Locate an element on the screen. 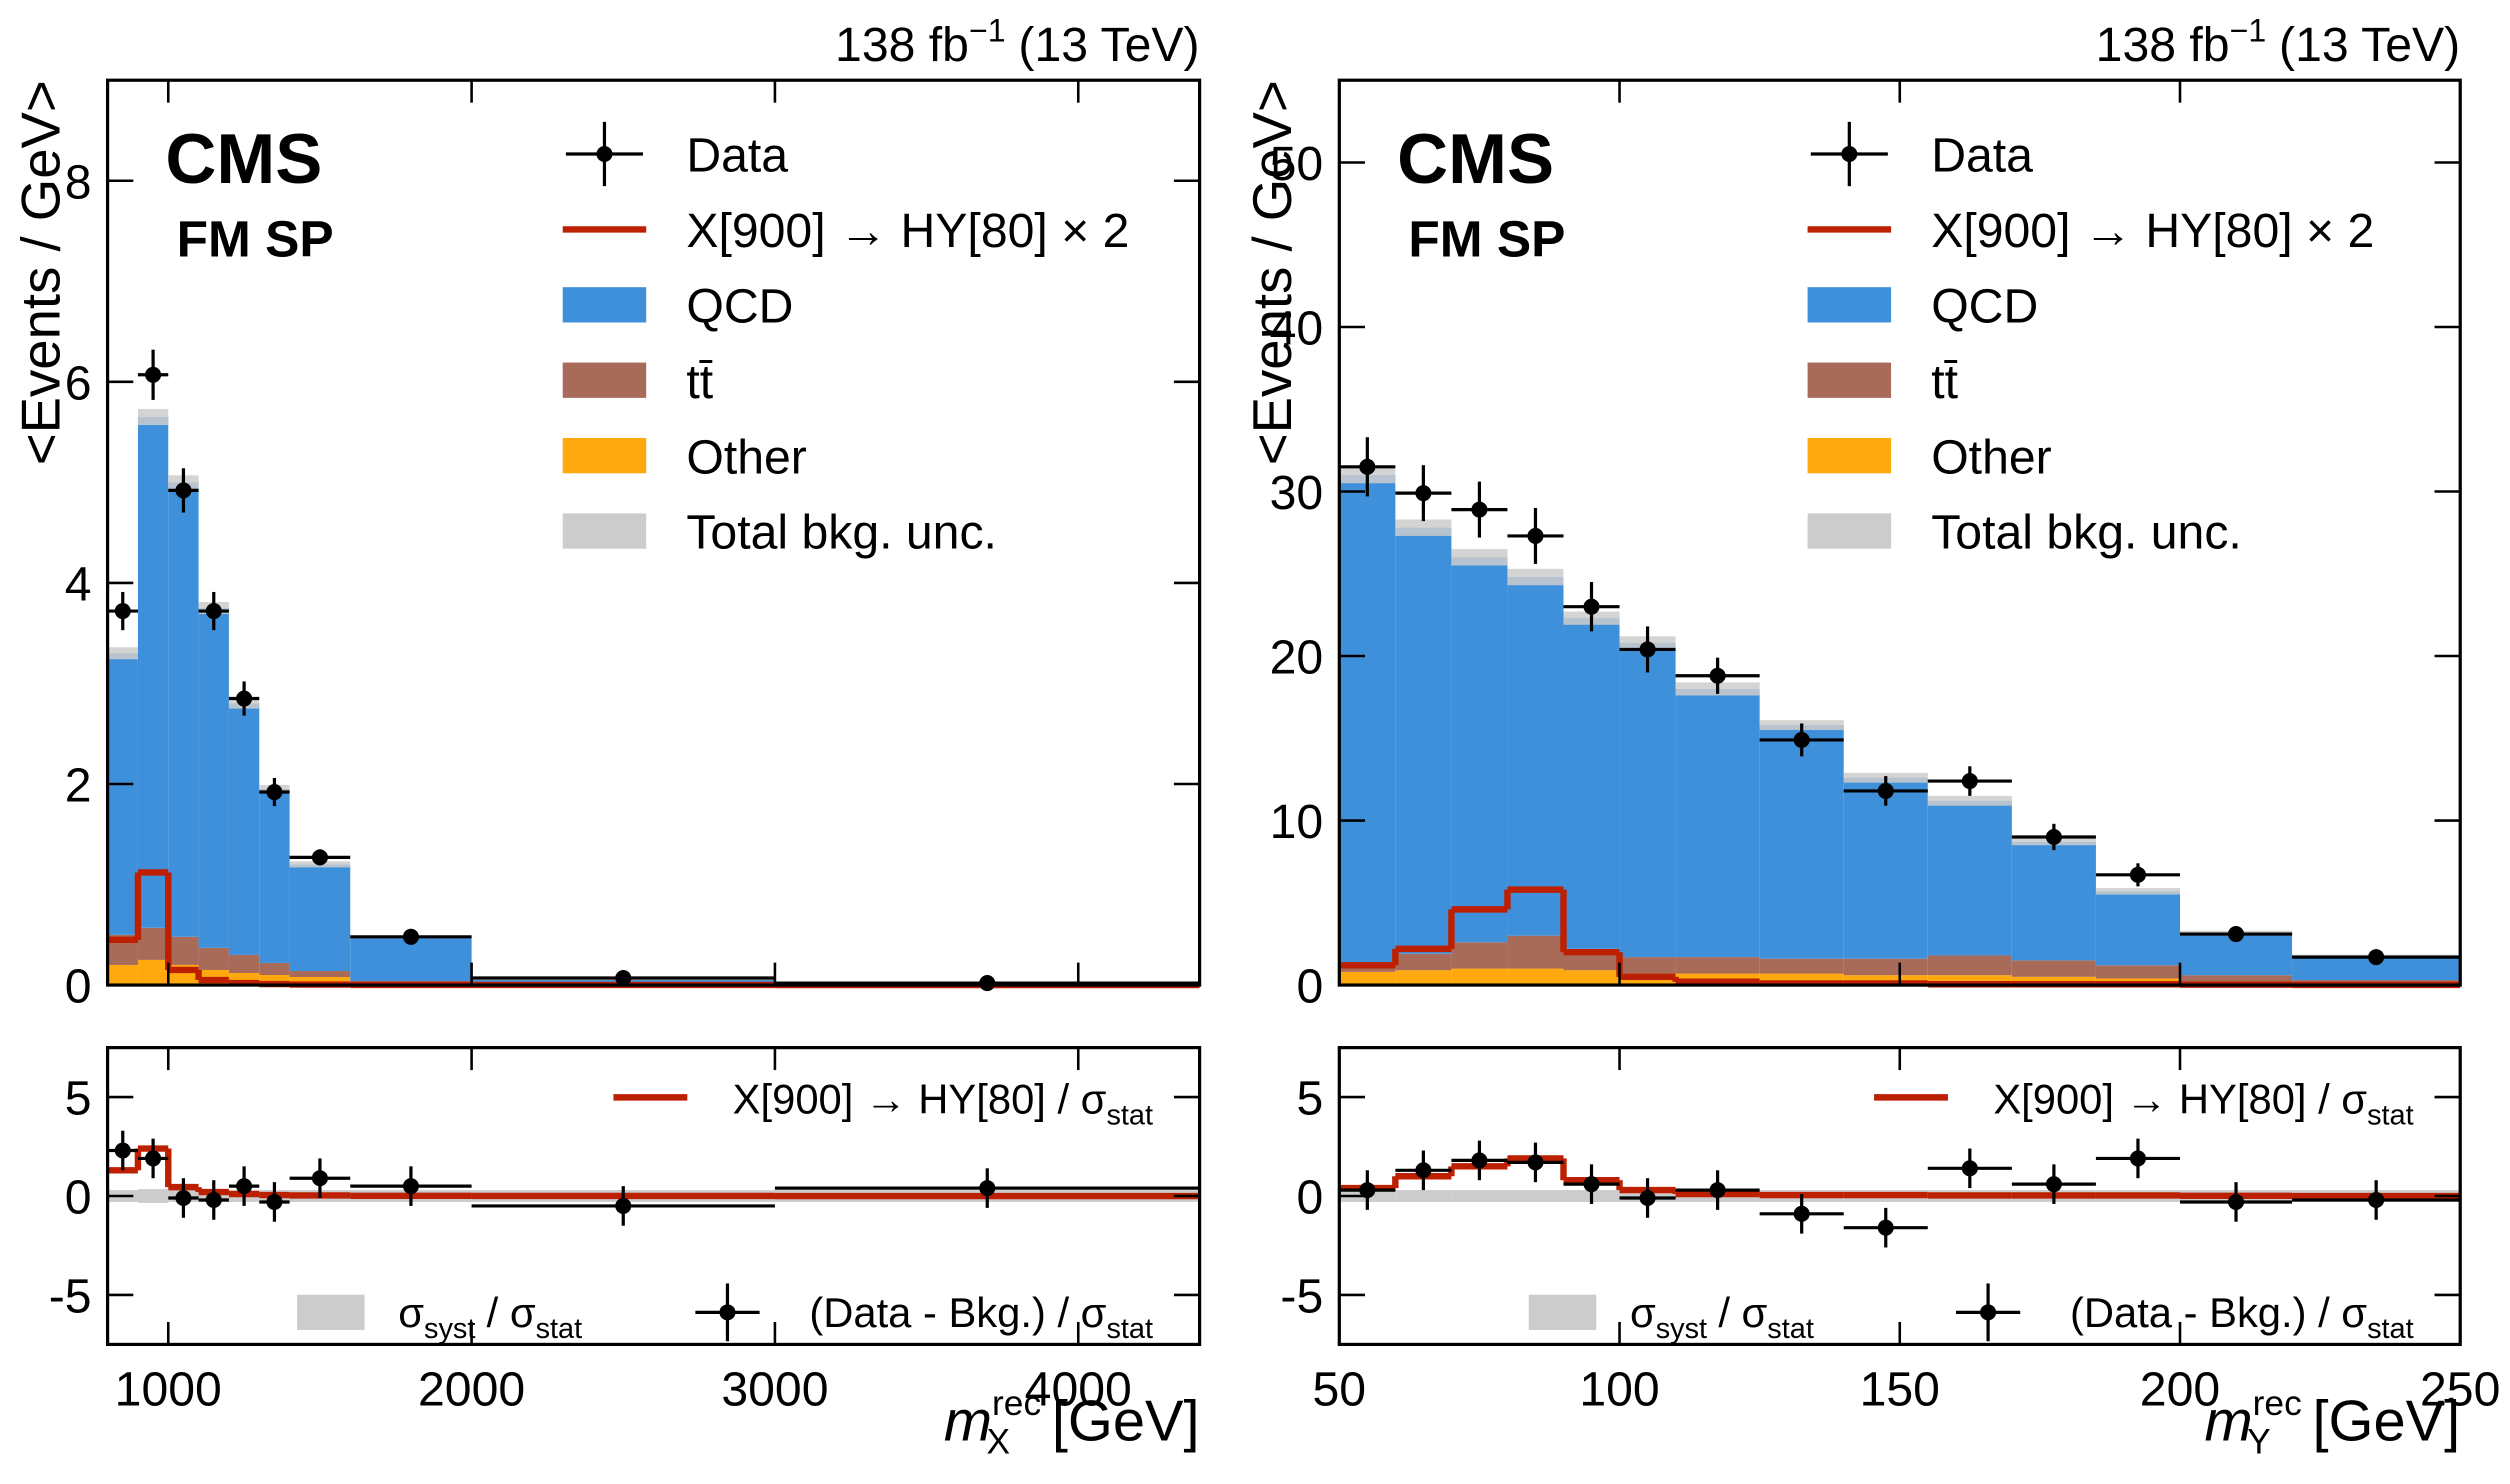  y-tick-label: 30 is located at coordinates (1297, 493).